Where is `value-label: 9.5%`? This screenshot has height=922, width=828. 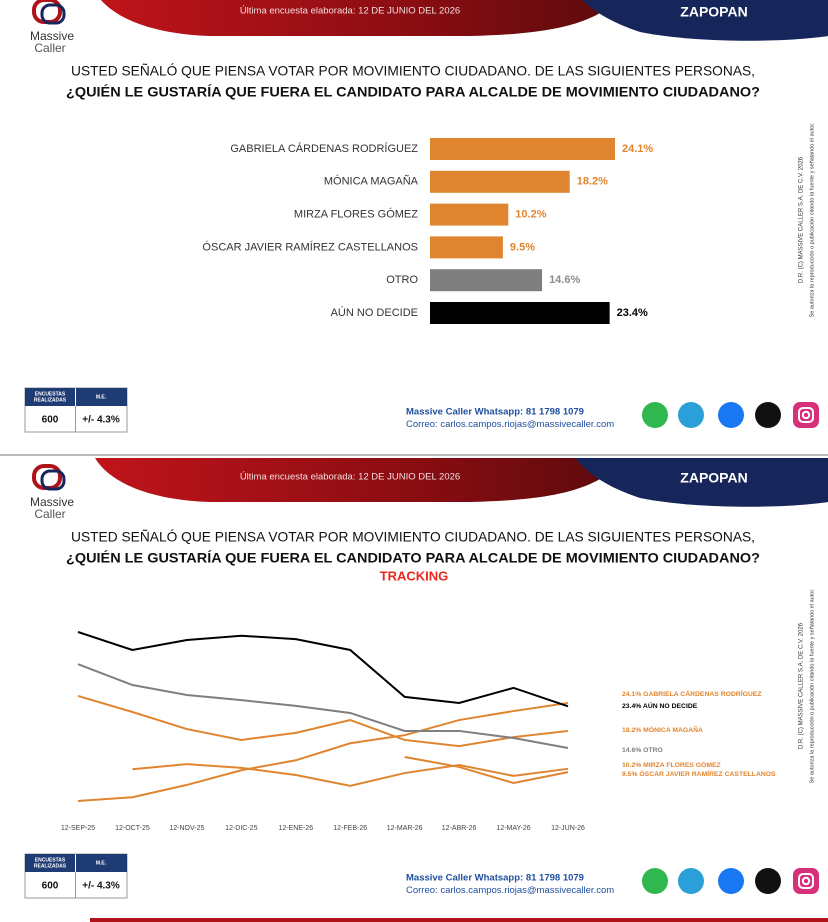
value-label: 9.5% is located at coordinates (522, 247).